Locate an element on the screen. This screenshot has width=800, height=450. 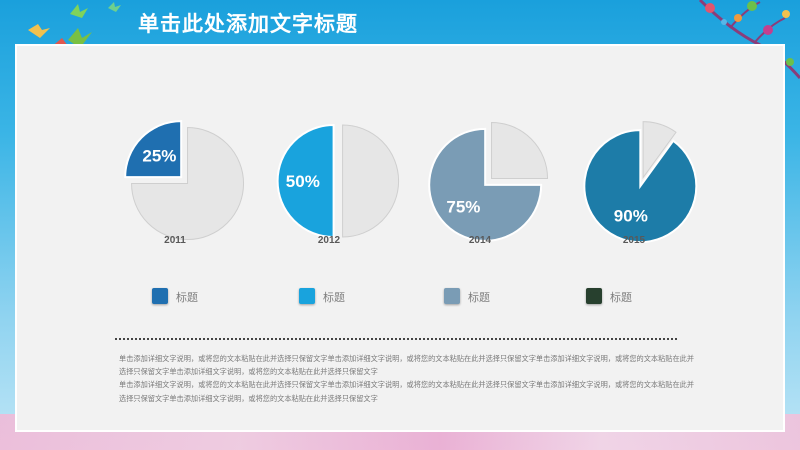
year-label-2012: 2012 is located at coordinates (329, 240).